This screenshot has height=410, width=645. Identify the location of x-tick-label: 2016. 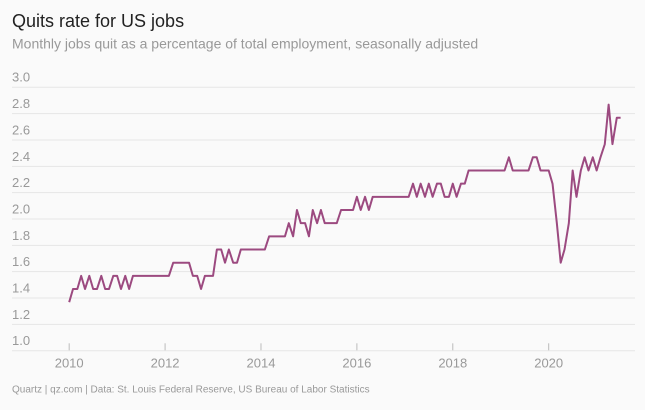
(356, 363).